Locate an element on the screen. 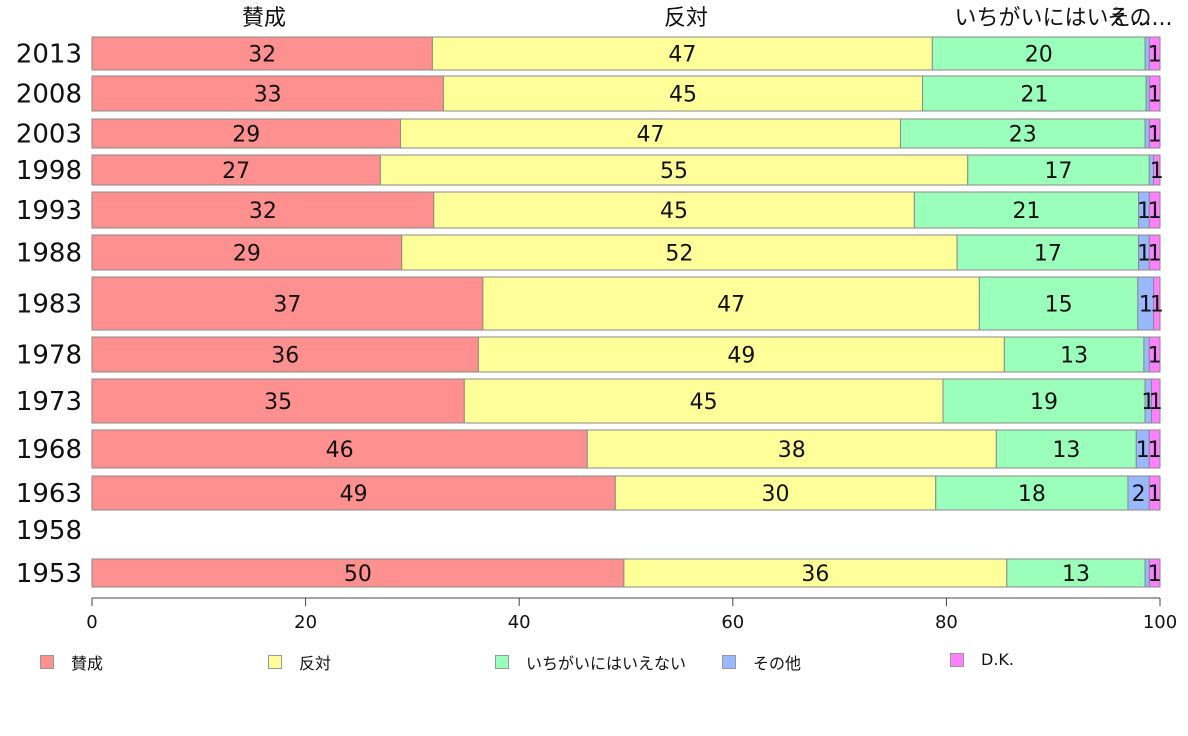  bar-value-label: 27 is located at coordinates (236, 171).